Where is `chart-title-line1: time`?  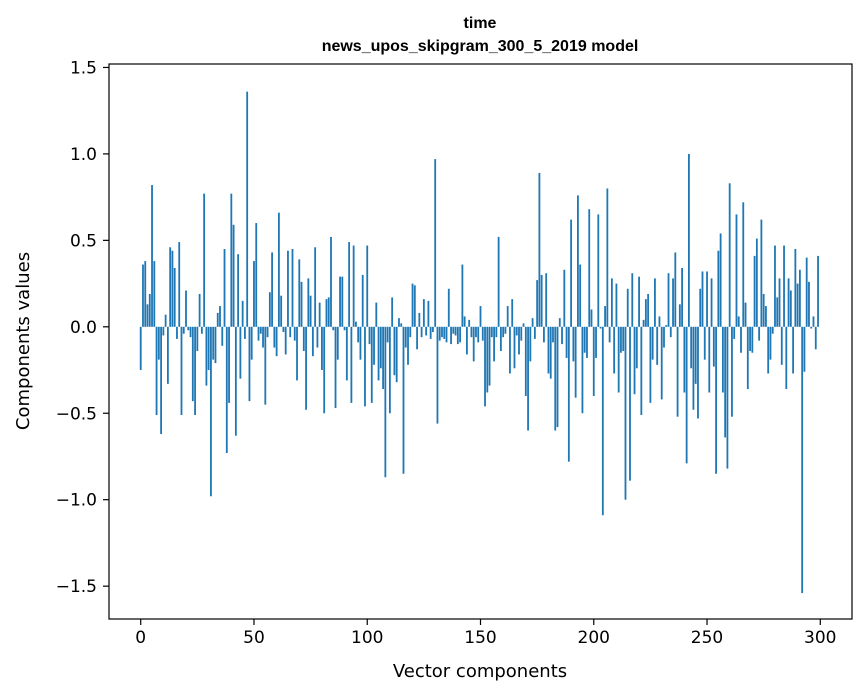 chart-title-line1: time is located at coordinates (480, 23).